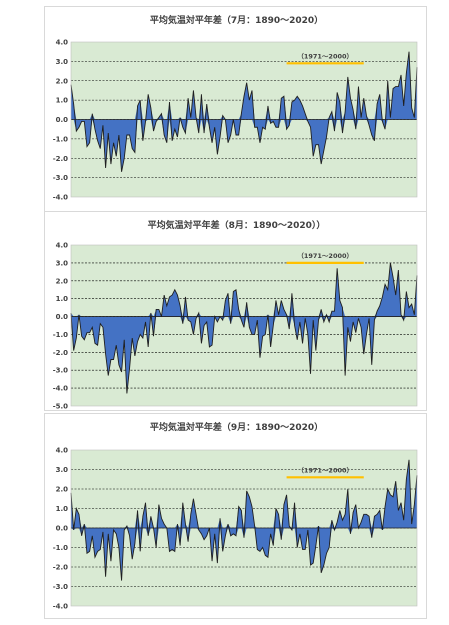 The image size is (449, 625). Describe the element at coordinates (60, 407) in the screenshot. I see `y-tick-label: -5.0` at that location.